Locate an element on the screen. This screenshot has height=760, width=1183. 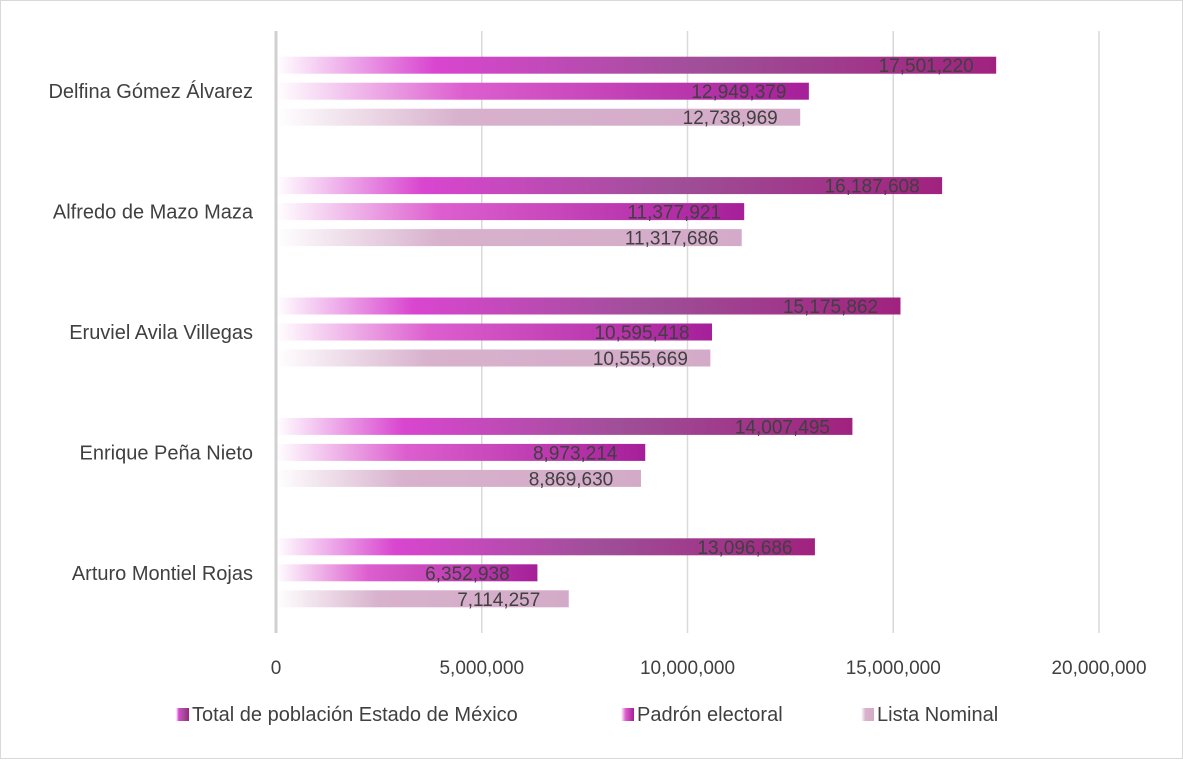
data-label: 8,973,214 is located at coordinates (575, 453).